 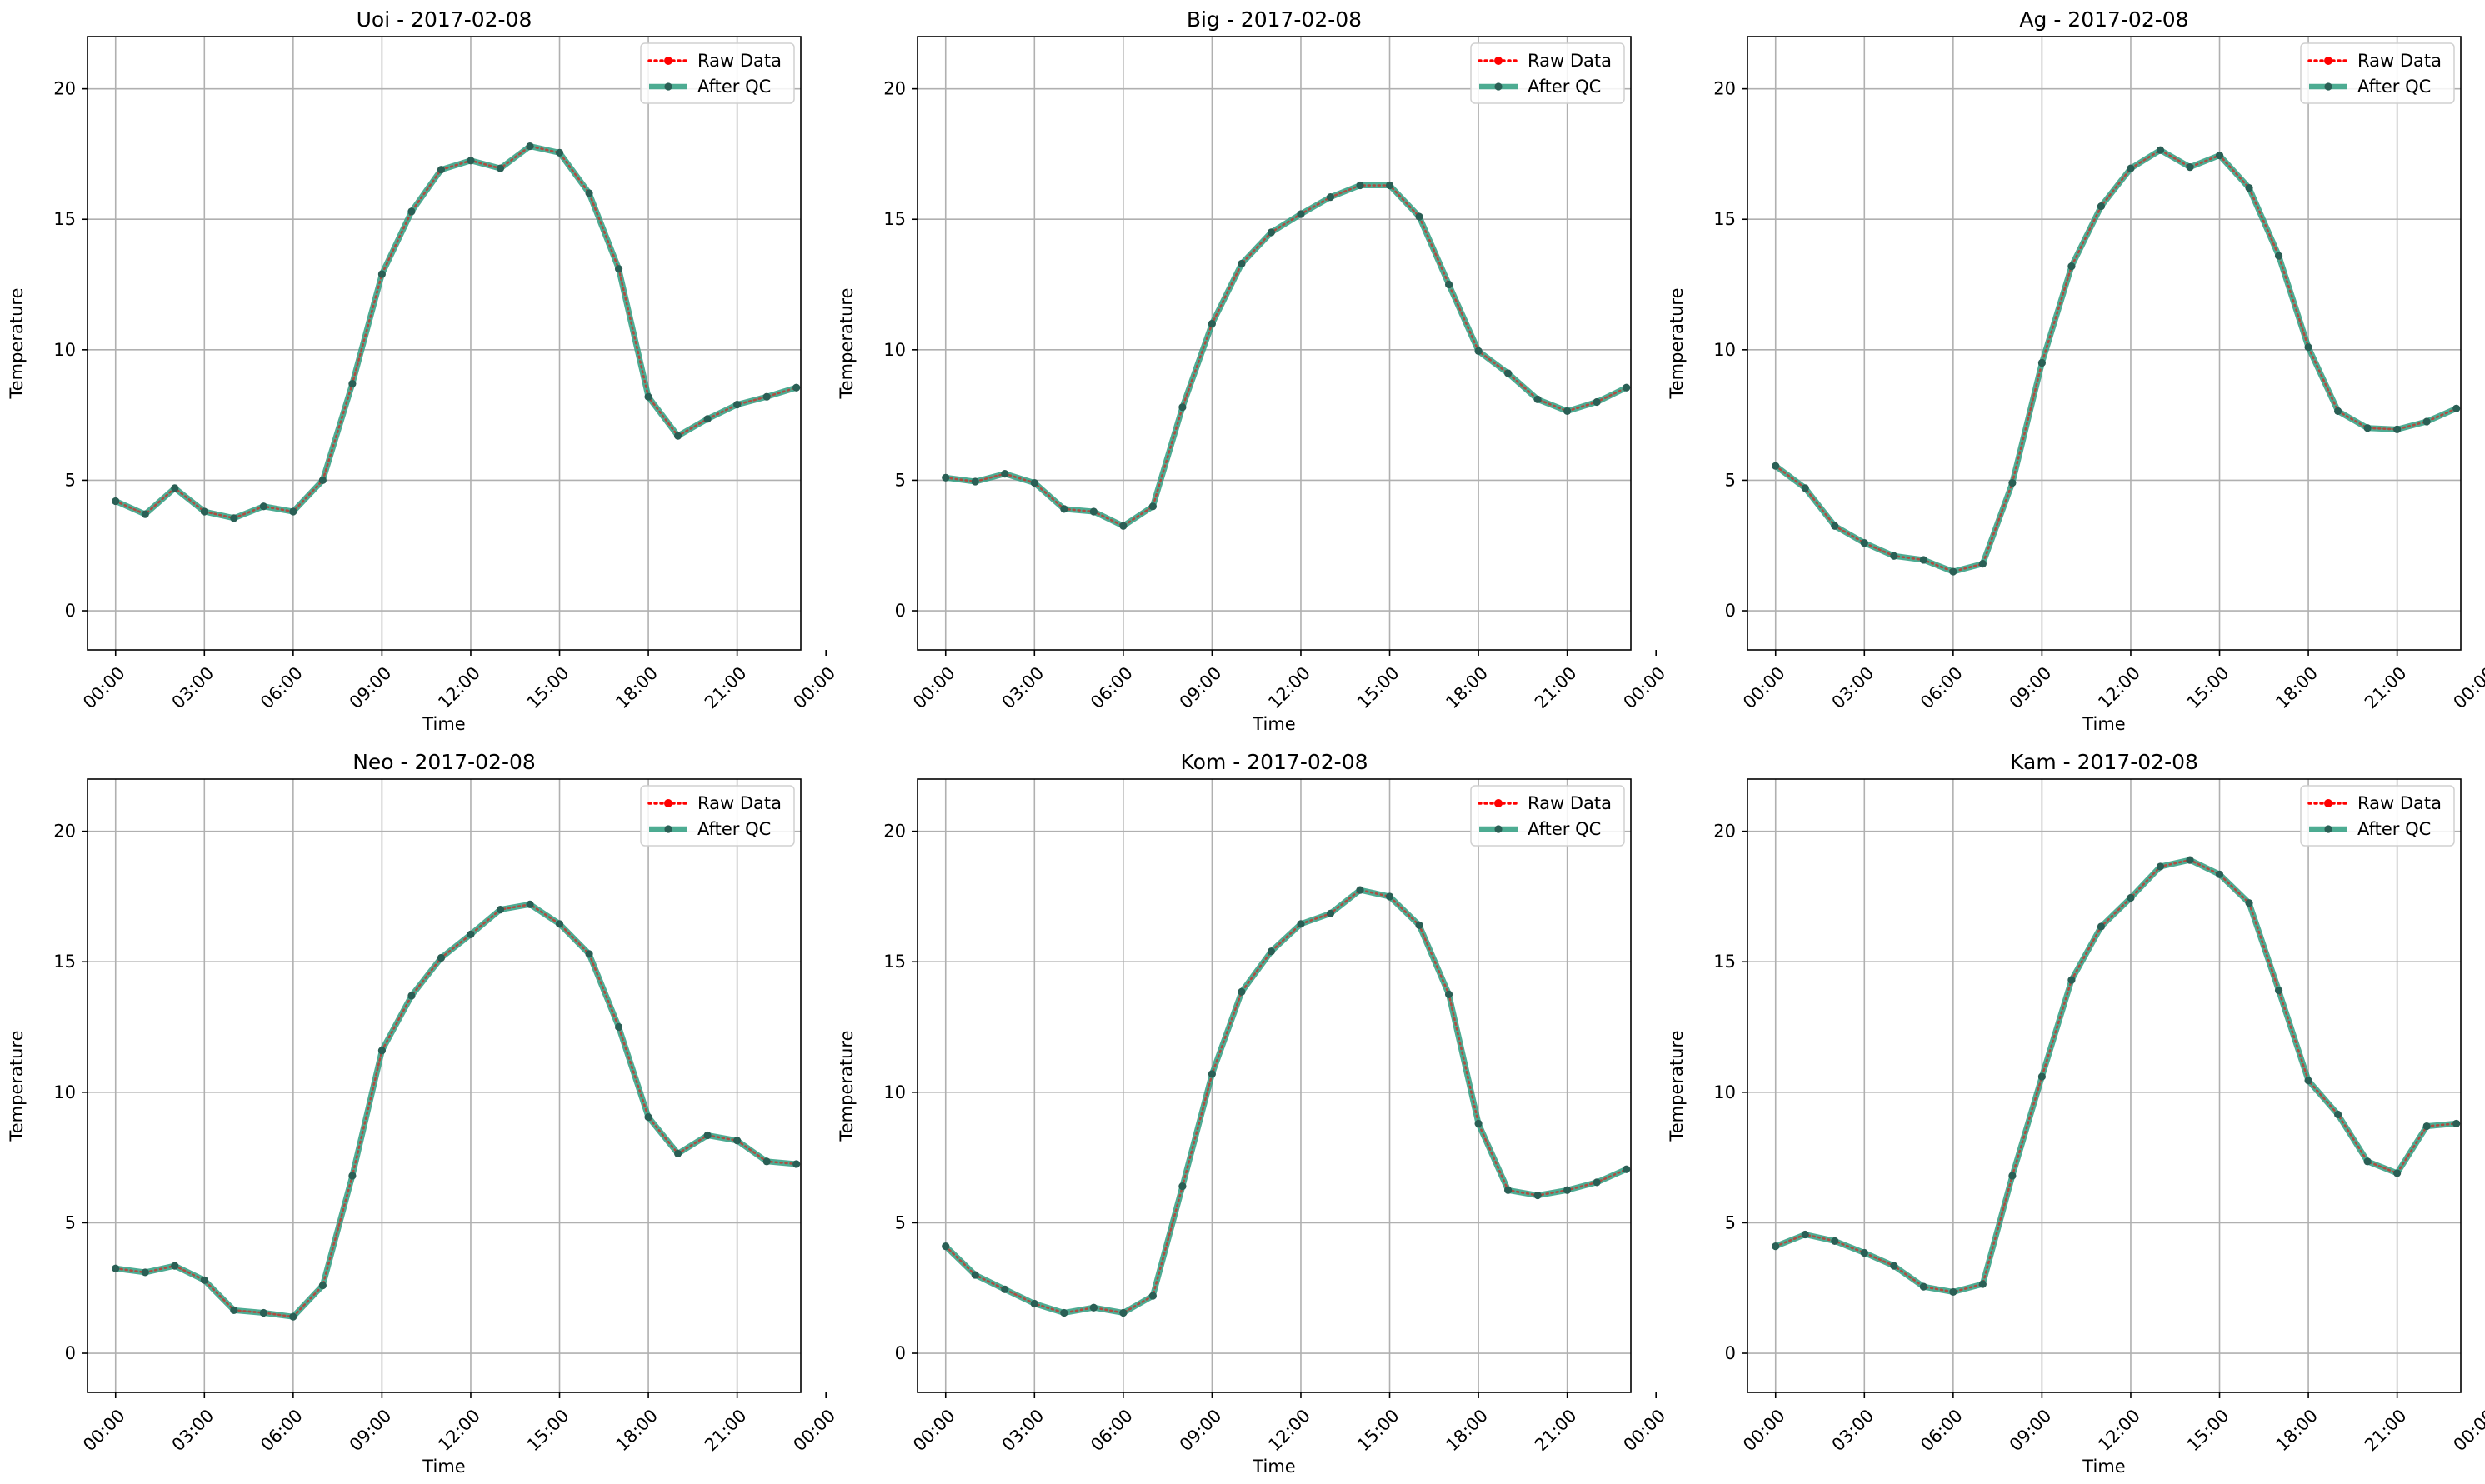 What do you see at coordinates (2103, 19) in the screenshot?
I see `chart-title: Ag - 2017-02-08` at bounding box center [2103, 19].